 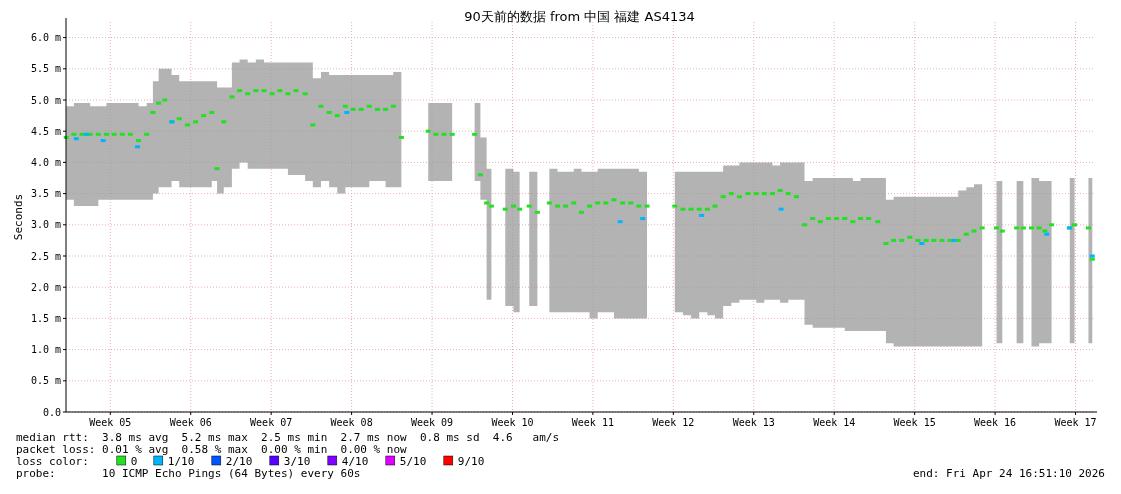 What do you see at coordinates (45, 256) in the screenshot?
I see `y-tick-label: 2.5 m` at bounding box center [45, 256].